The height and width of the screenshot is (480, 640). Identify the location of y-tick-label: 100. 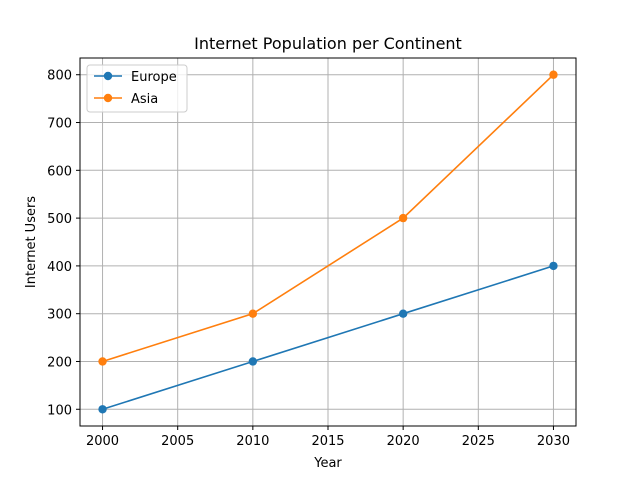
(59, 410).